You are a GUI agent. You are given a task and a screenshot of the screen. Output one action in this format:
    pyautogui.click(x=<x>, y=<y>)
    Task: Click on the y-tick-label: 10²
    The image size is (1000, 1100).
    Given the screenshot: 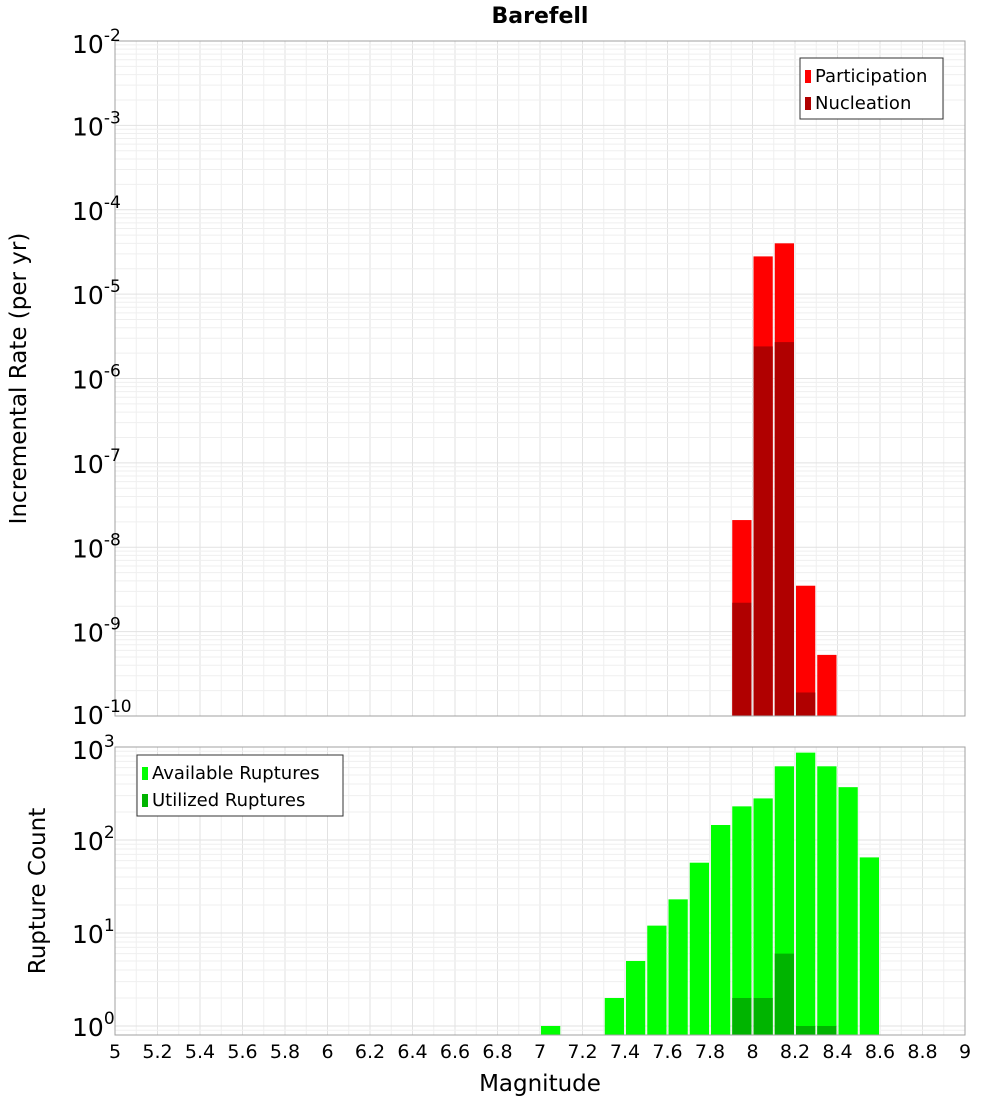 What is the action you would take?
    pyautogui.click(x=93, y=839)
    